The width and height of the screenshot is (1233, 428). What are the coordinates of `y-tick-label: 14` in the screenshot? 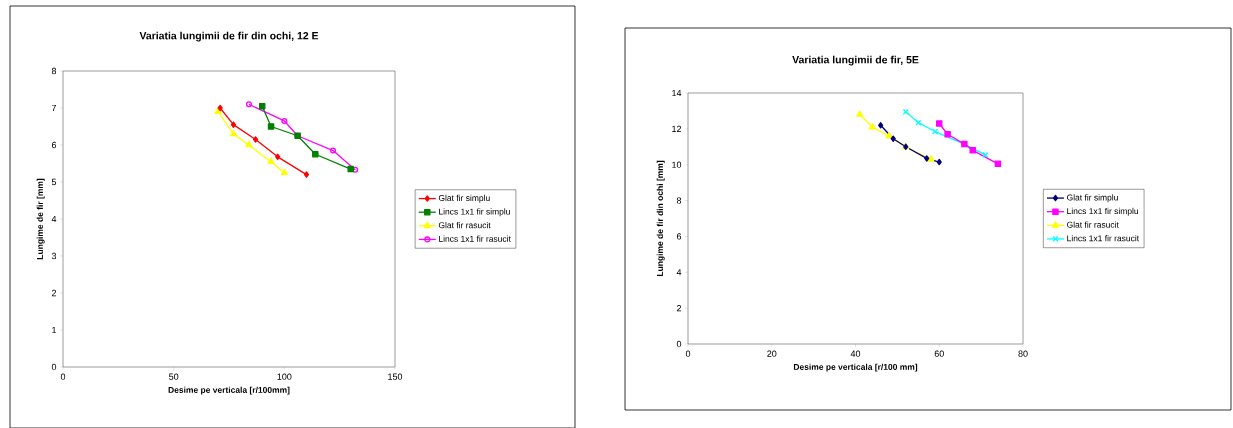 It's located at (677, 93).